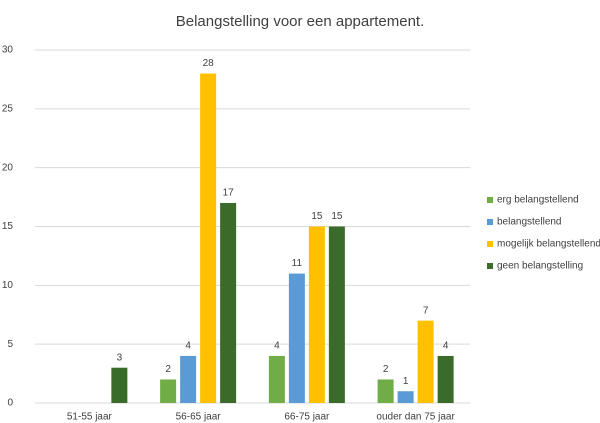  Describe the element at coordinates (229, 193) in the screenshot. I see `data-label: 17` at that location.